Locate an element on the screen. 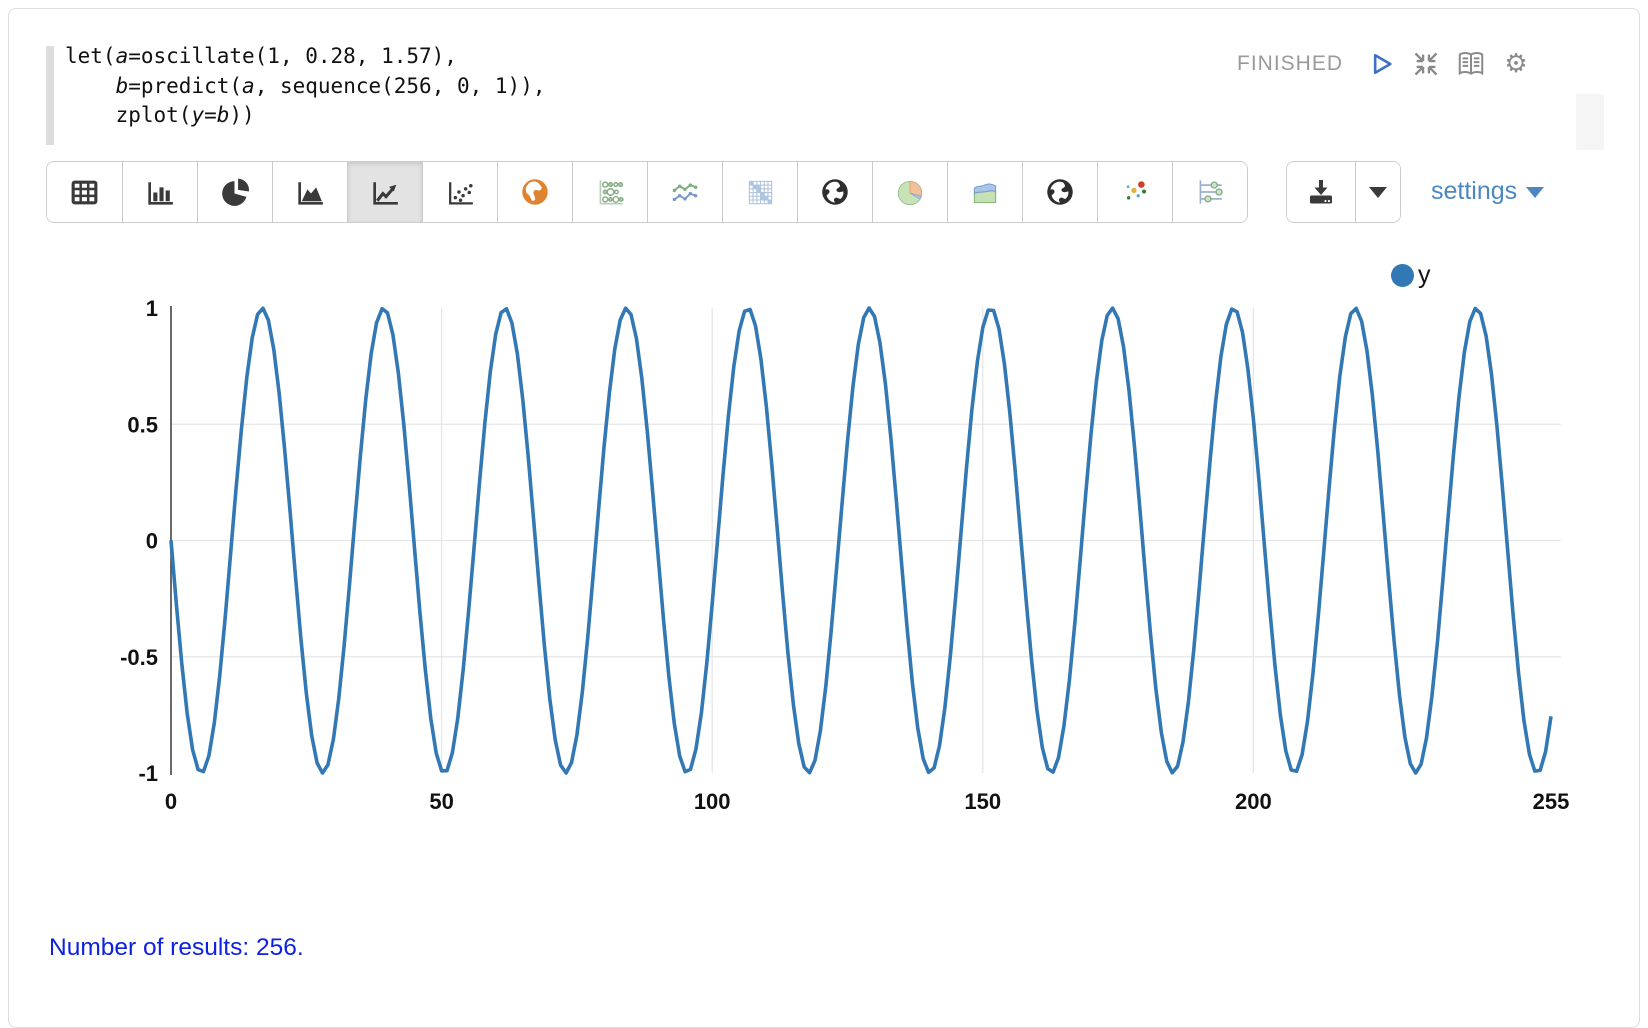 This screenshot has width=1648, height=1028. chart-type-sliders-button is located at coordinates (1209, 192).